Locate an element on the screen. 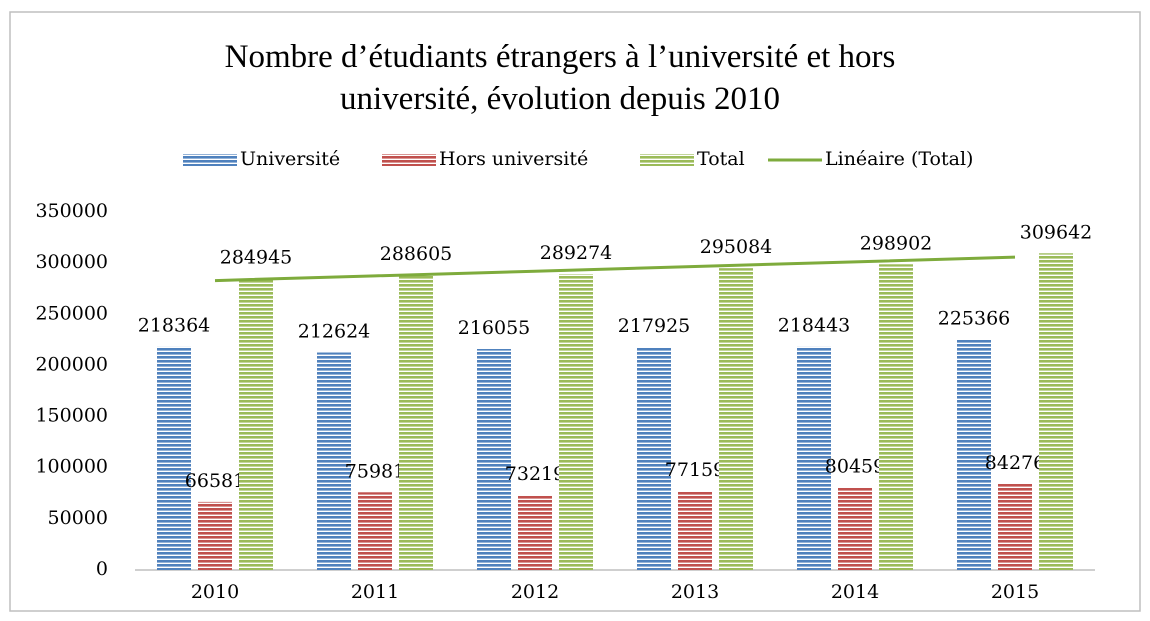 Image resolution: width=1150 pixels, height=621 pixels. data-label: 73219 is located at coordinates (535, 474).